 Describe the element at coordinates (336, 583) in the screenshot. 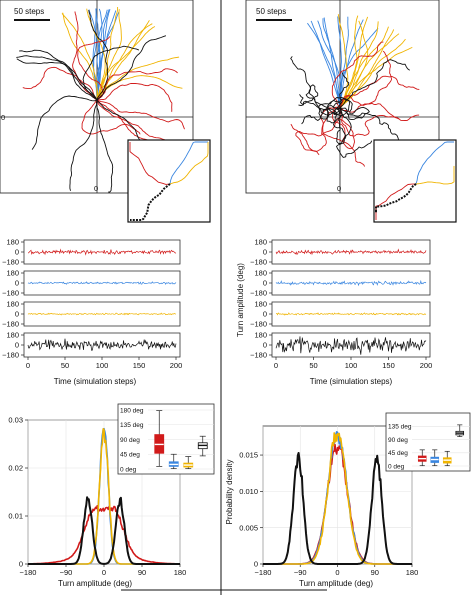

I see `right-dist-xlabel: Turn amplitude (deg)` at that location.